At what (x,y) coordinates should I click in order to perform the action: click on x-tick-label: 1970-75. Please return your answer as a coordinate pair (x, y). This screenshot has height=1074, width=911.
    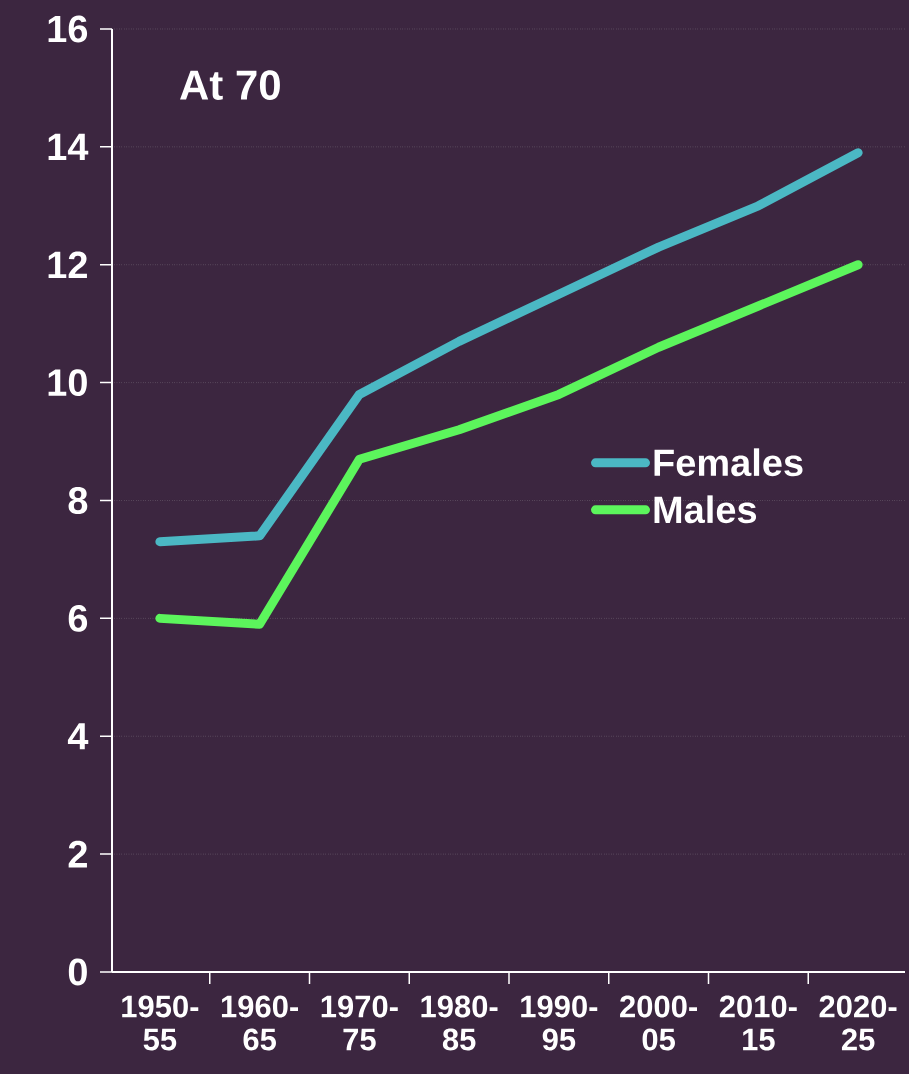
    Looking at the image, I should click on (359, 1023).